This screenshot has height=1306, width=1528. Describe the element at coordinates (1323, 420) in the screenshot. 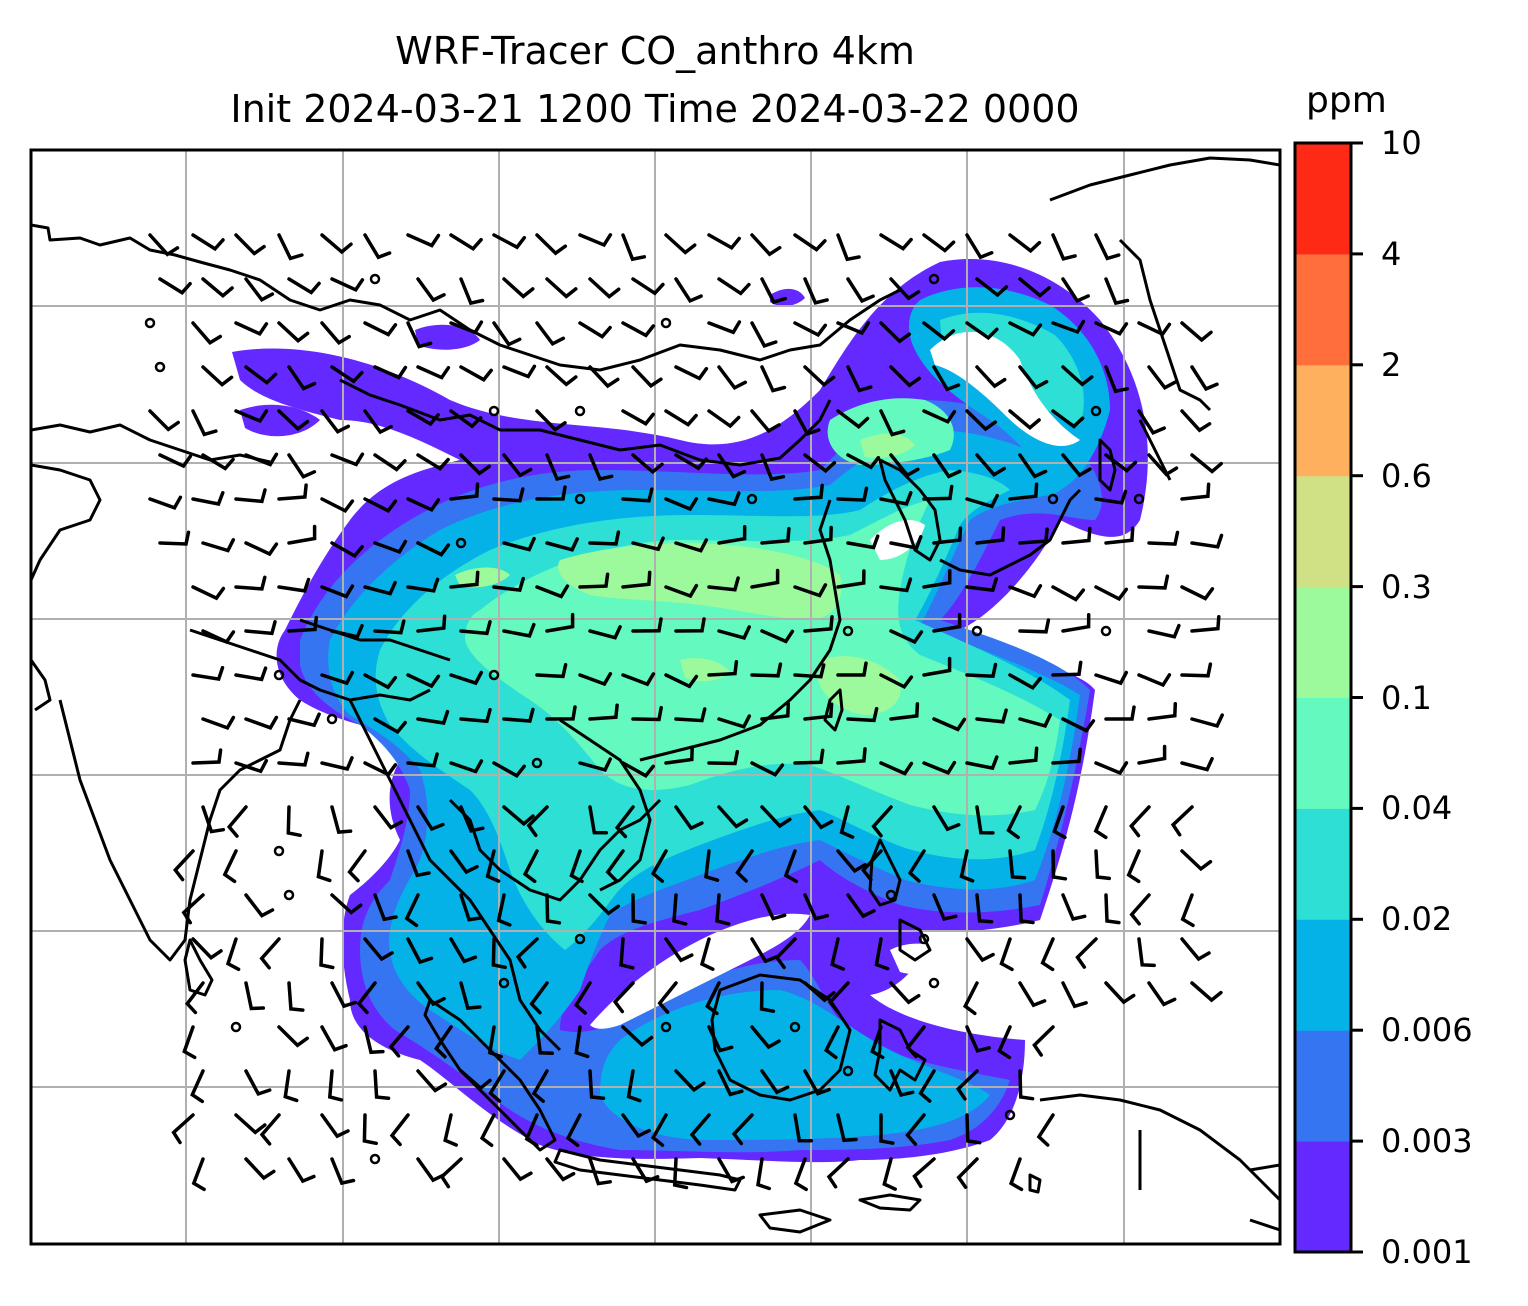

I see `colorbar-segment-0.6` at that location.